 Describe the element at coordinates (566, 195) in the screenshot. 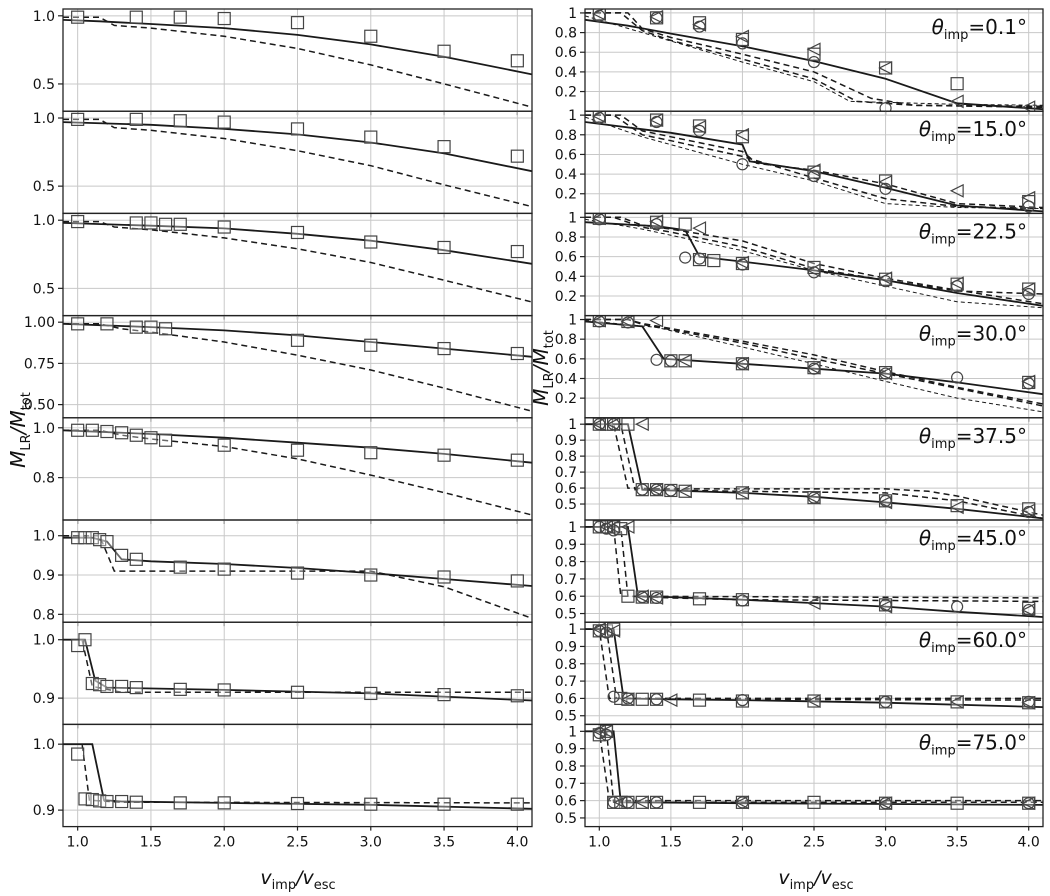

I see `y-tick-label: 0.2` at that location.